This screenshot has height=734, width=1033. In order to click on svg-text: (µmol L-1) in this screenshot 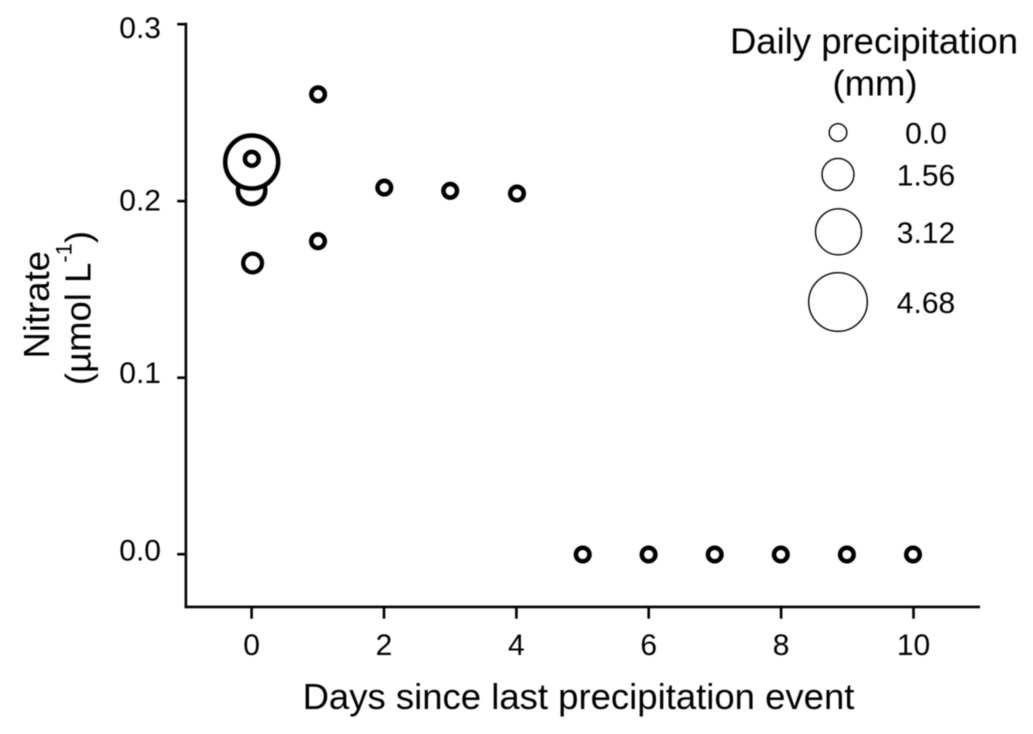, I will do `click(75, 308)`.